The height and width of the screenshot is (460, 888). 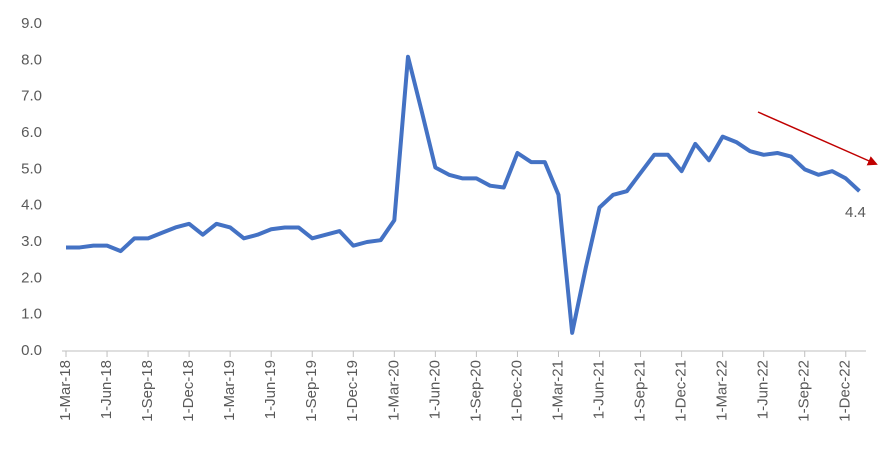 I want to click on x-tick-label: 1-Dec-18, so click(x=188, y=391).